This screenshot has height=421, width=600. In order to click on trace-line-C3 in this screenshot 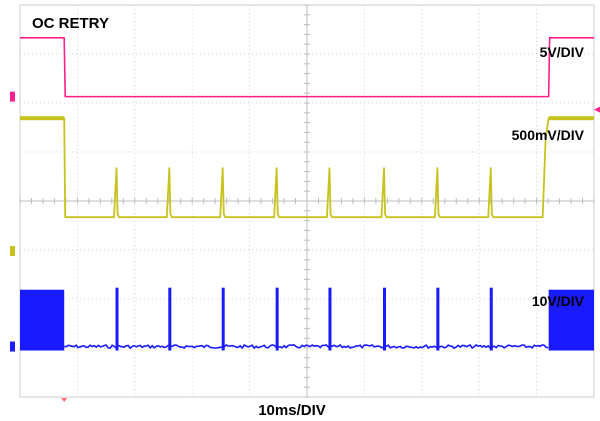, I will do `click(306, 346)`.